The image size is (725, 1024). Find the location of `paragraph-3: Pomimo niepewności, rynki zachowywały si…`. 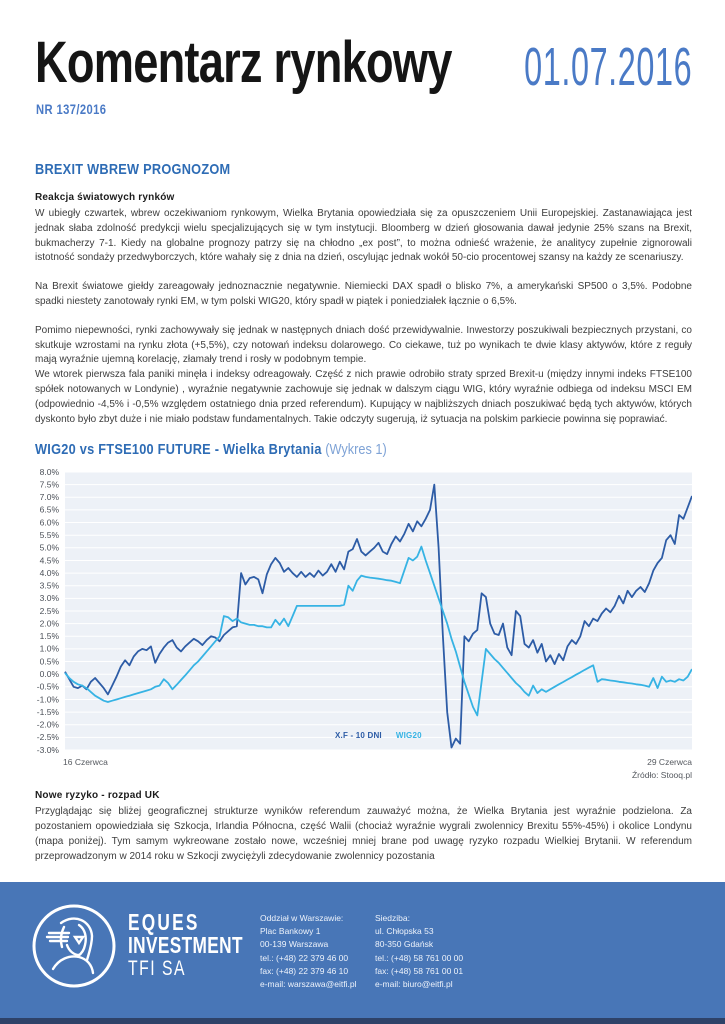

paragraph-3: Pomimo niepewności, rynki zachowywały si… is located at coordinates (363, 345).